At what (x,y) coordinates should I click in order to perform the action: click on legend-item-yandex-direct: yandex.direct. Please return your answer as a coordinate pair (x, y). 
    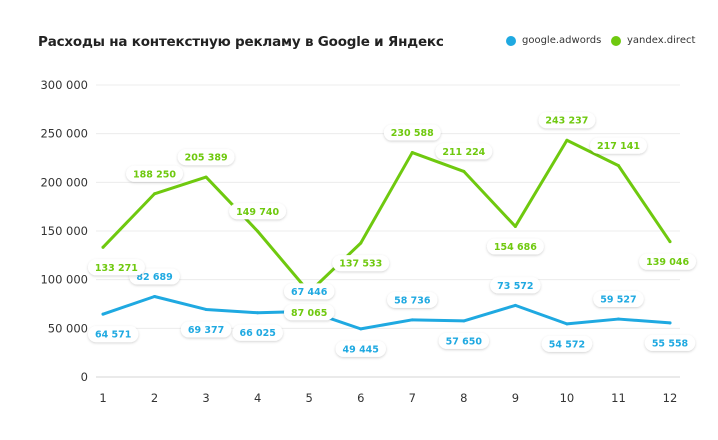
    Looking at the image, I should click on (653, 40).